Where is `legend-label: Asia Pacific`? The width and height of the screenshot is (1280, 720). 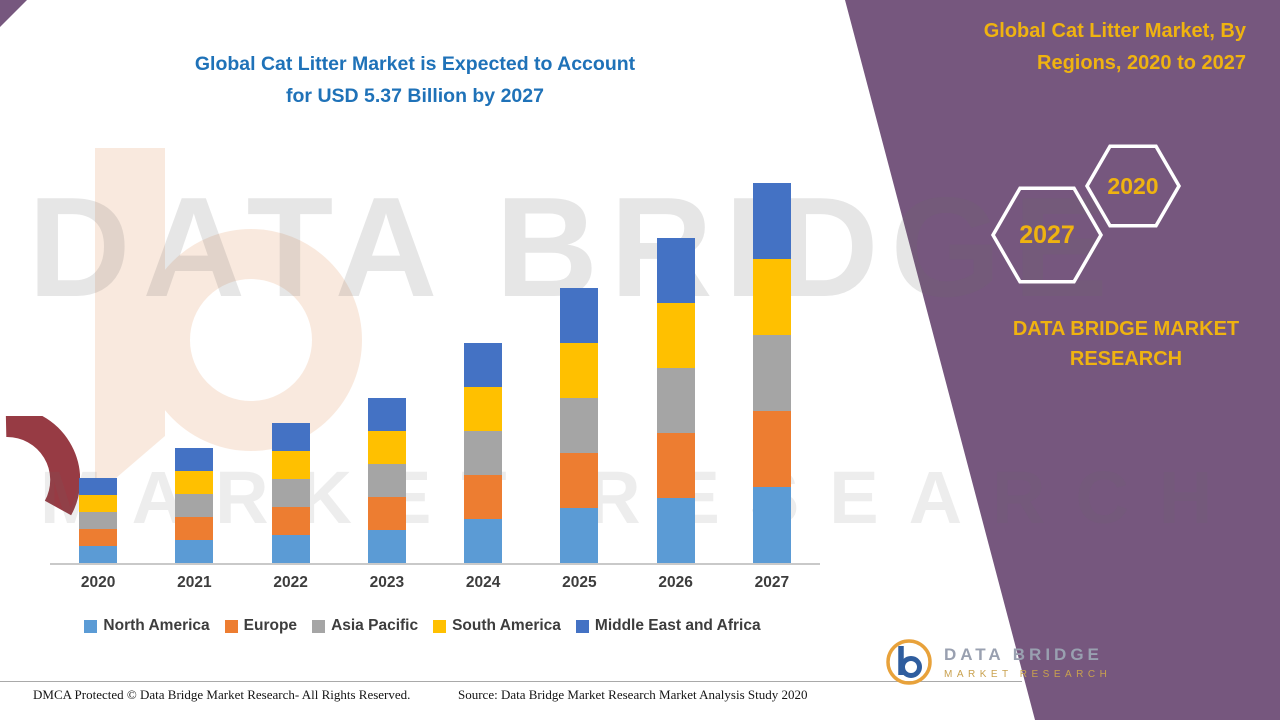
legend-label: Asia Pacific is located at coordinates (375, 625).